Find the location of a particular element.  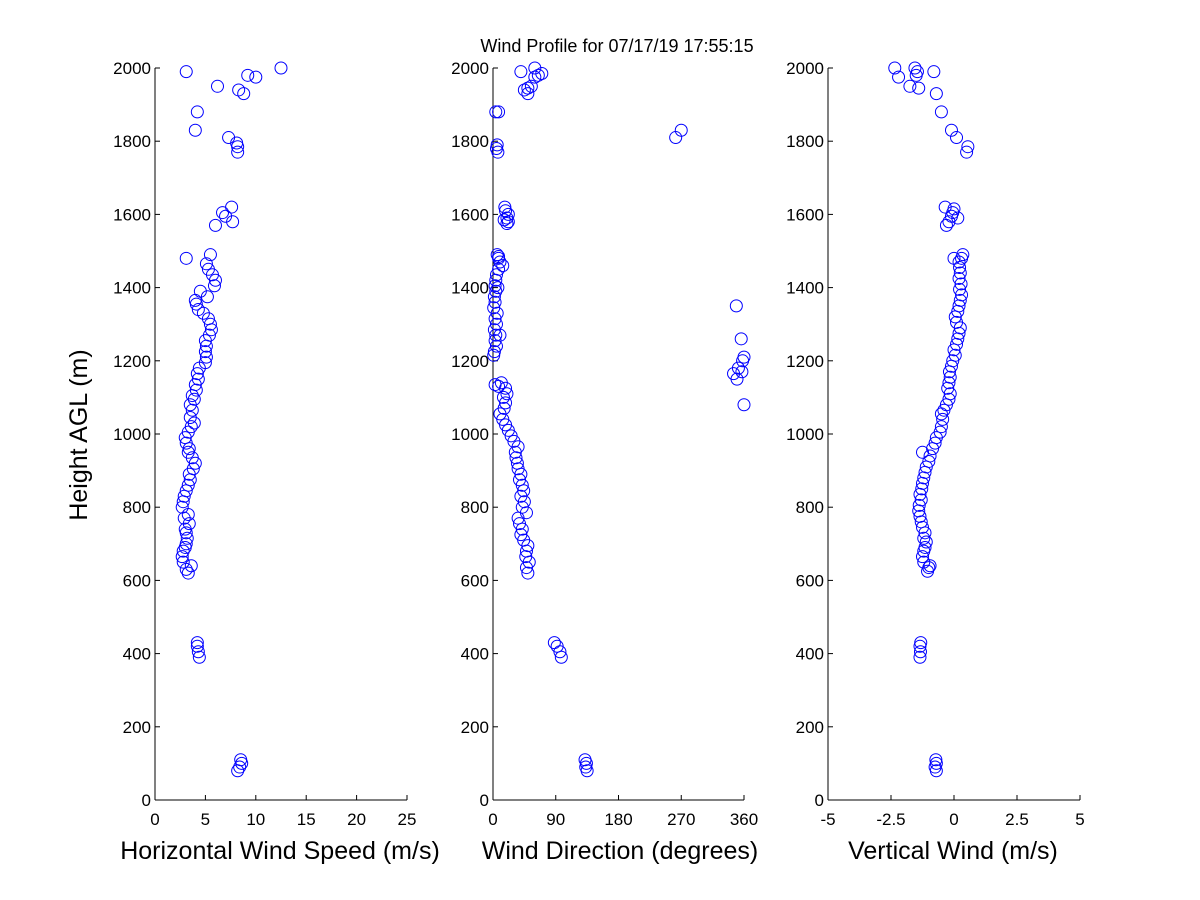

vertical-y-tick-label: 400 is located at coordinates (810, 654).